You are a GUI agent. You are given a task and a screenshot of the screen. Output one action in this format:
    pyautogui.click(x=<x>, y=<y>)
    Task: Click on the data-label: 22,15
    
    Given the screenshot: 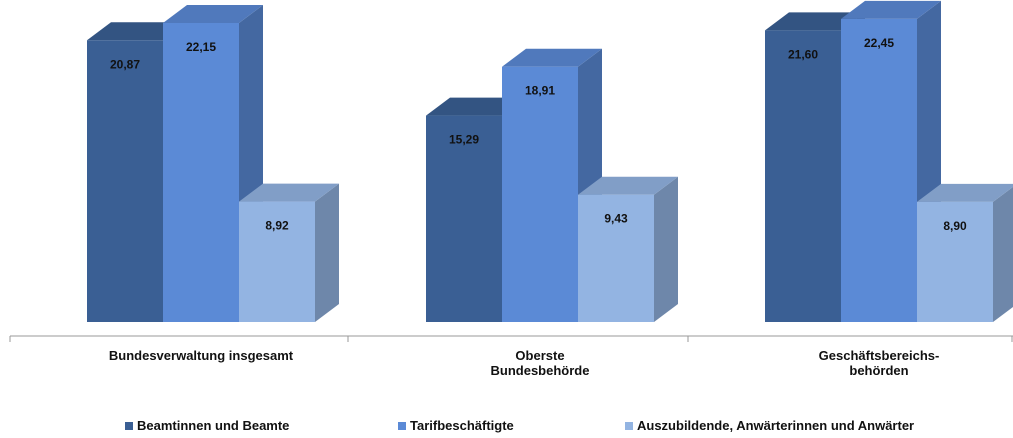 What is the action you would take?
    pyautogui.click(x=201, y=47)
    